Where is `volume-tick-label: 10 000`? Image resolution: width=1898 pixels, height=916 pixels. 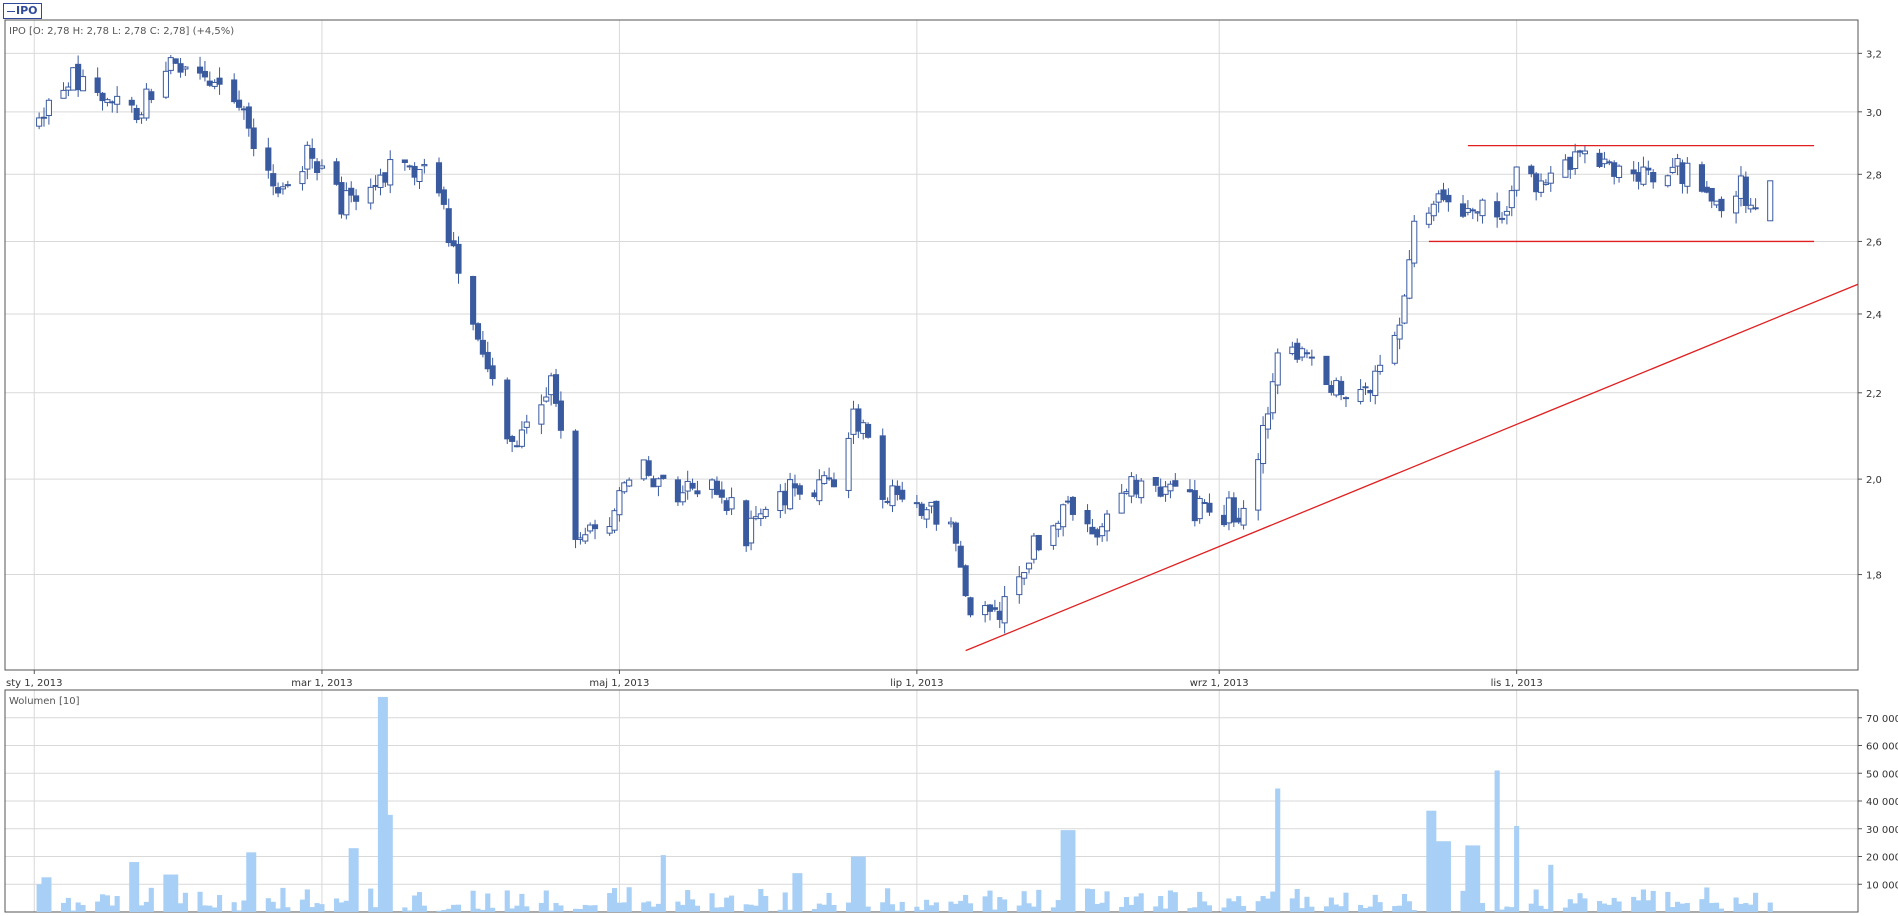 volume-tick-label: 10 000 is located at coordinates (1882, 885).